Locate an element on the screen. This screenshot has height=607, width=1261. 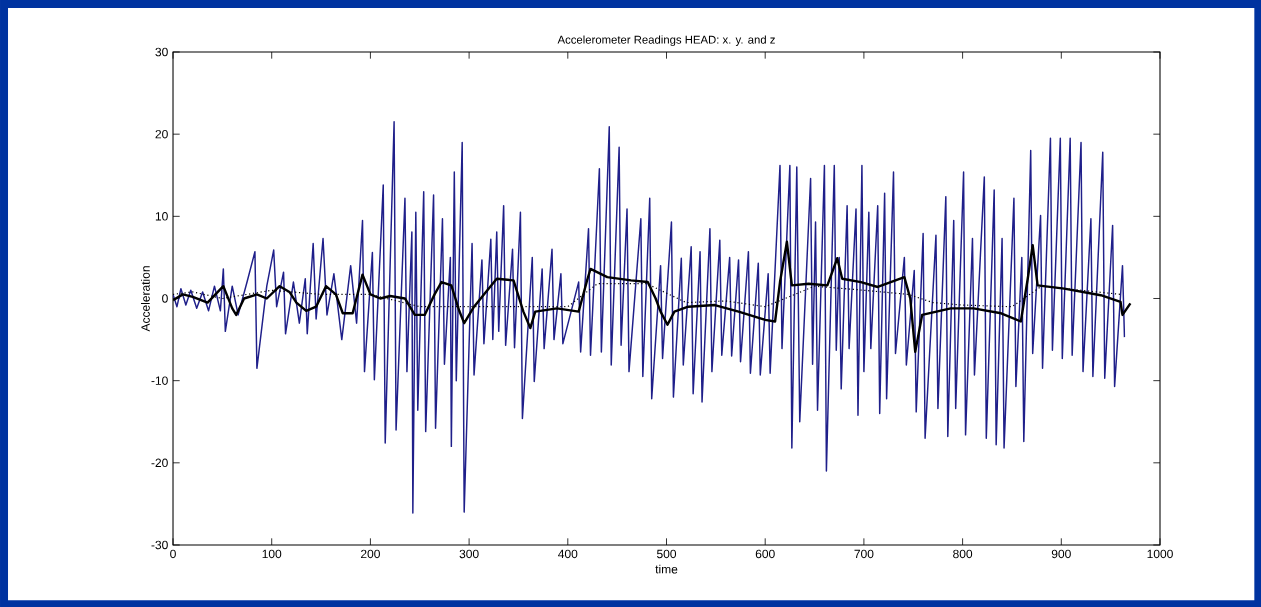
x-tick-label: 300 is located at coordinates (469, 554).